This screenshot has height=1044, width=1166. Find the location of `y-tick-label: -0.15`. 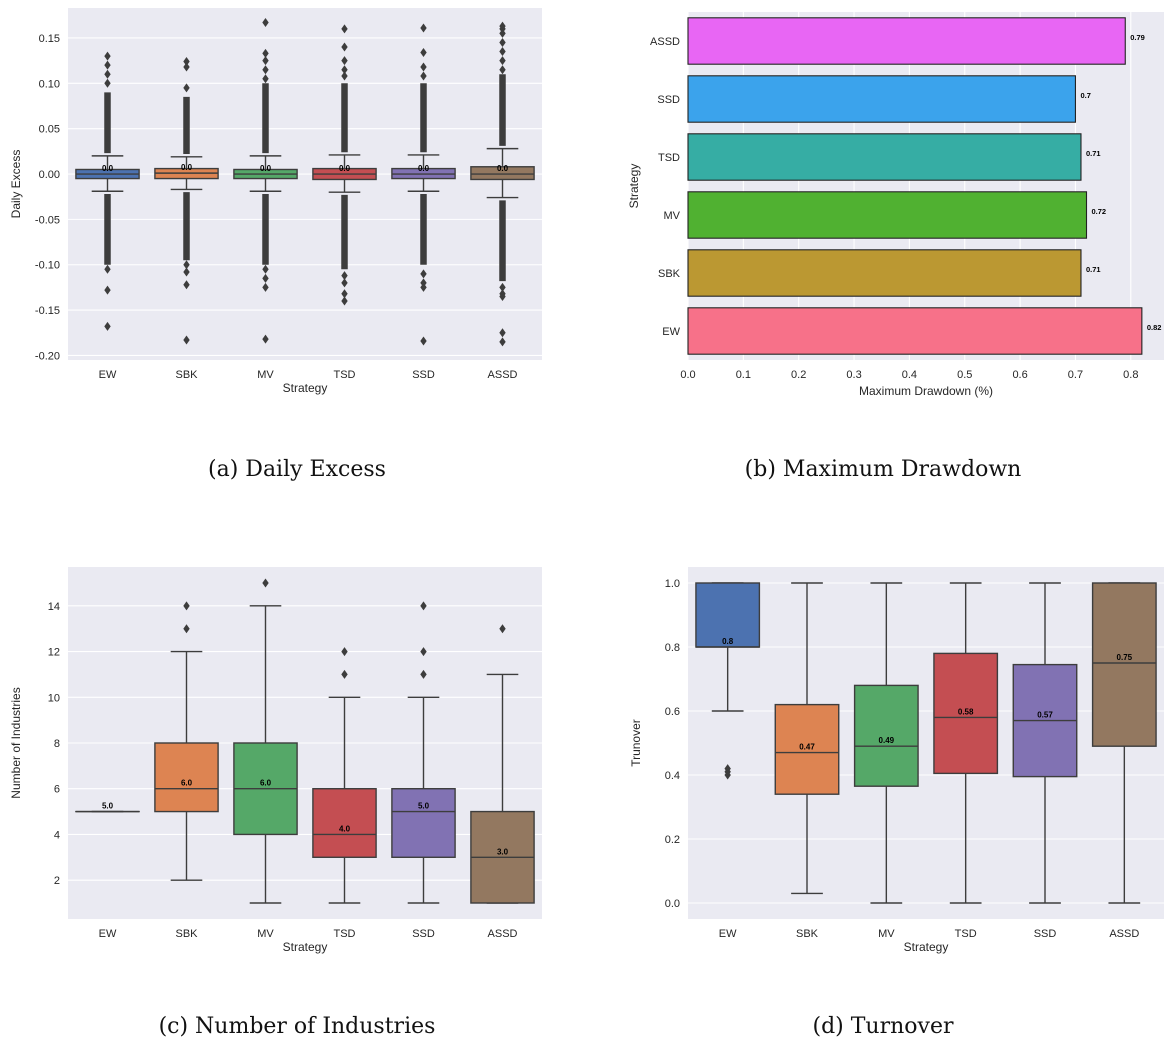

y-tick-label: -0.15 is located at coordinates (47, 311).